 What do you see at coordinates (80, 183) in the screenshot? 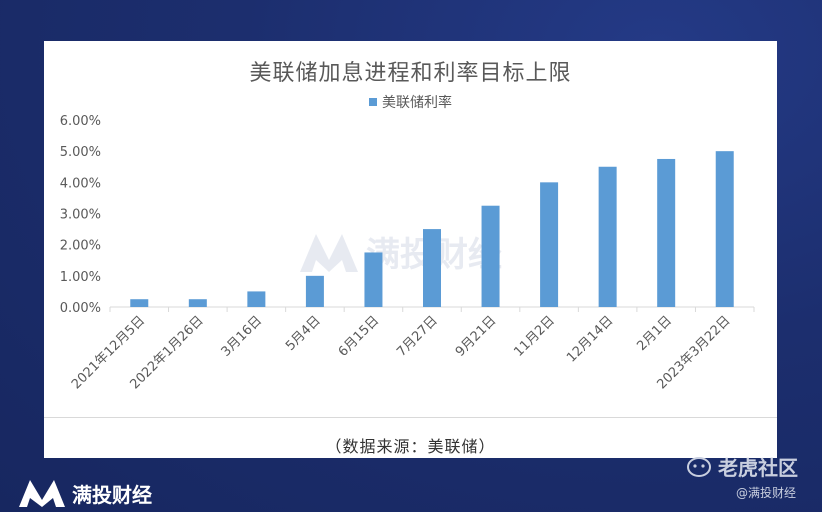
I see `y-tick-label: 4.00%` at bounding box center [80, 183].